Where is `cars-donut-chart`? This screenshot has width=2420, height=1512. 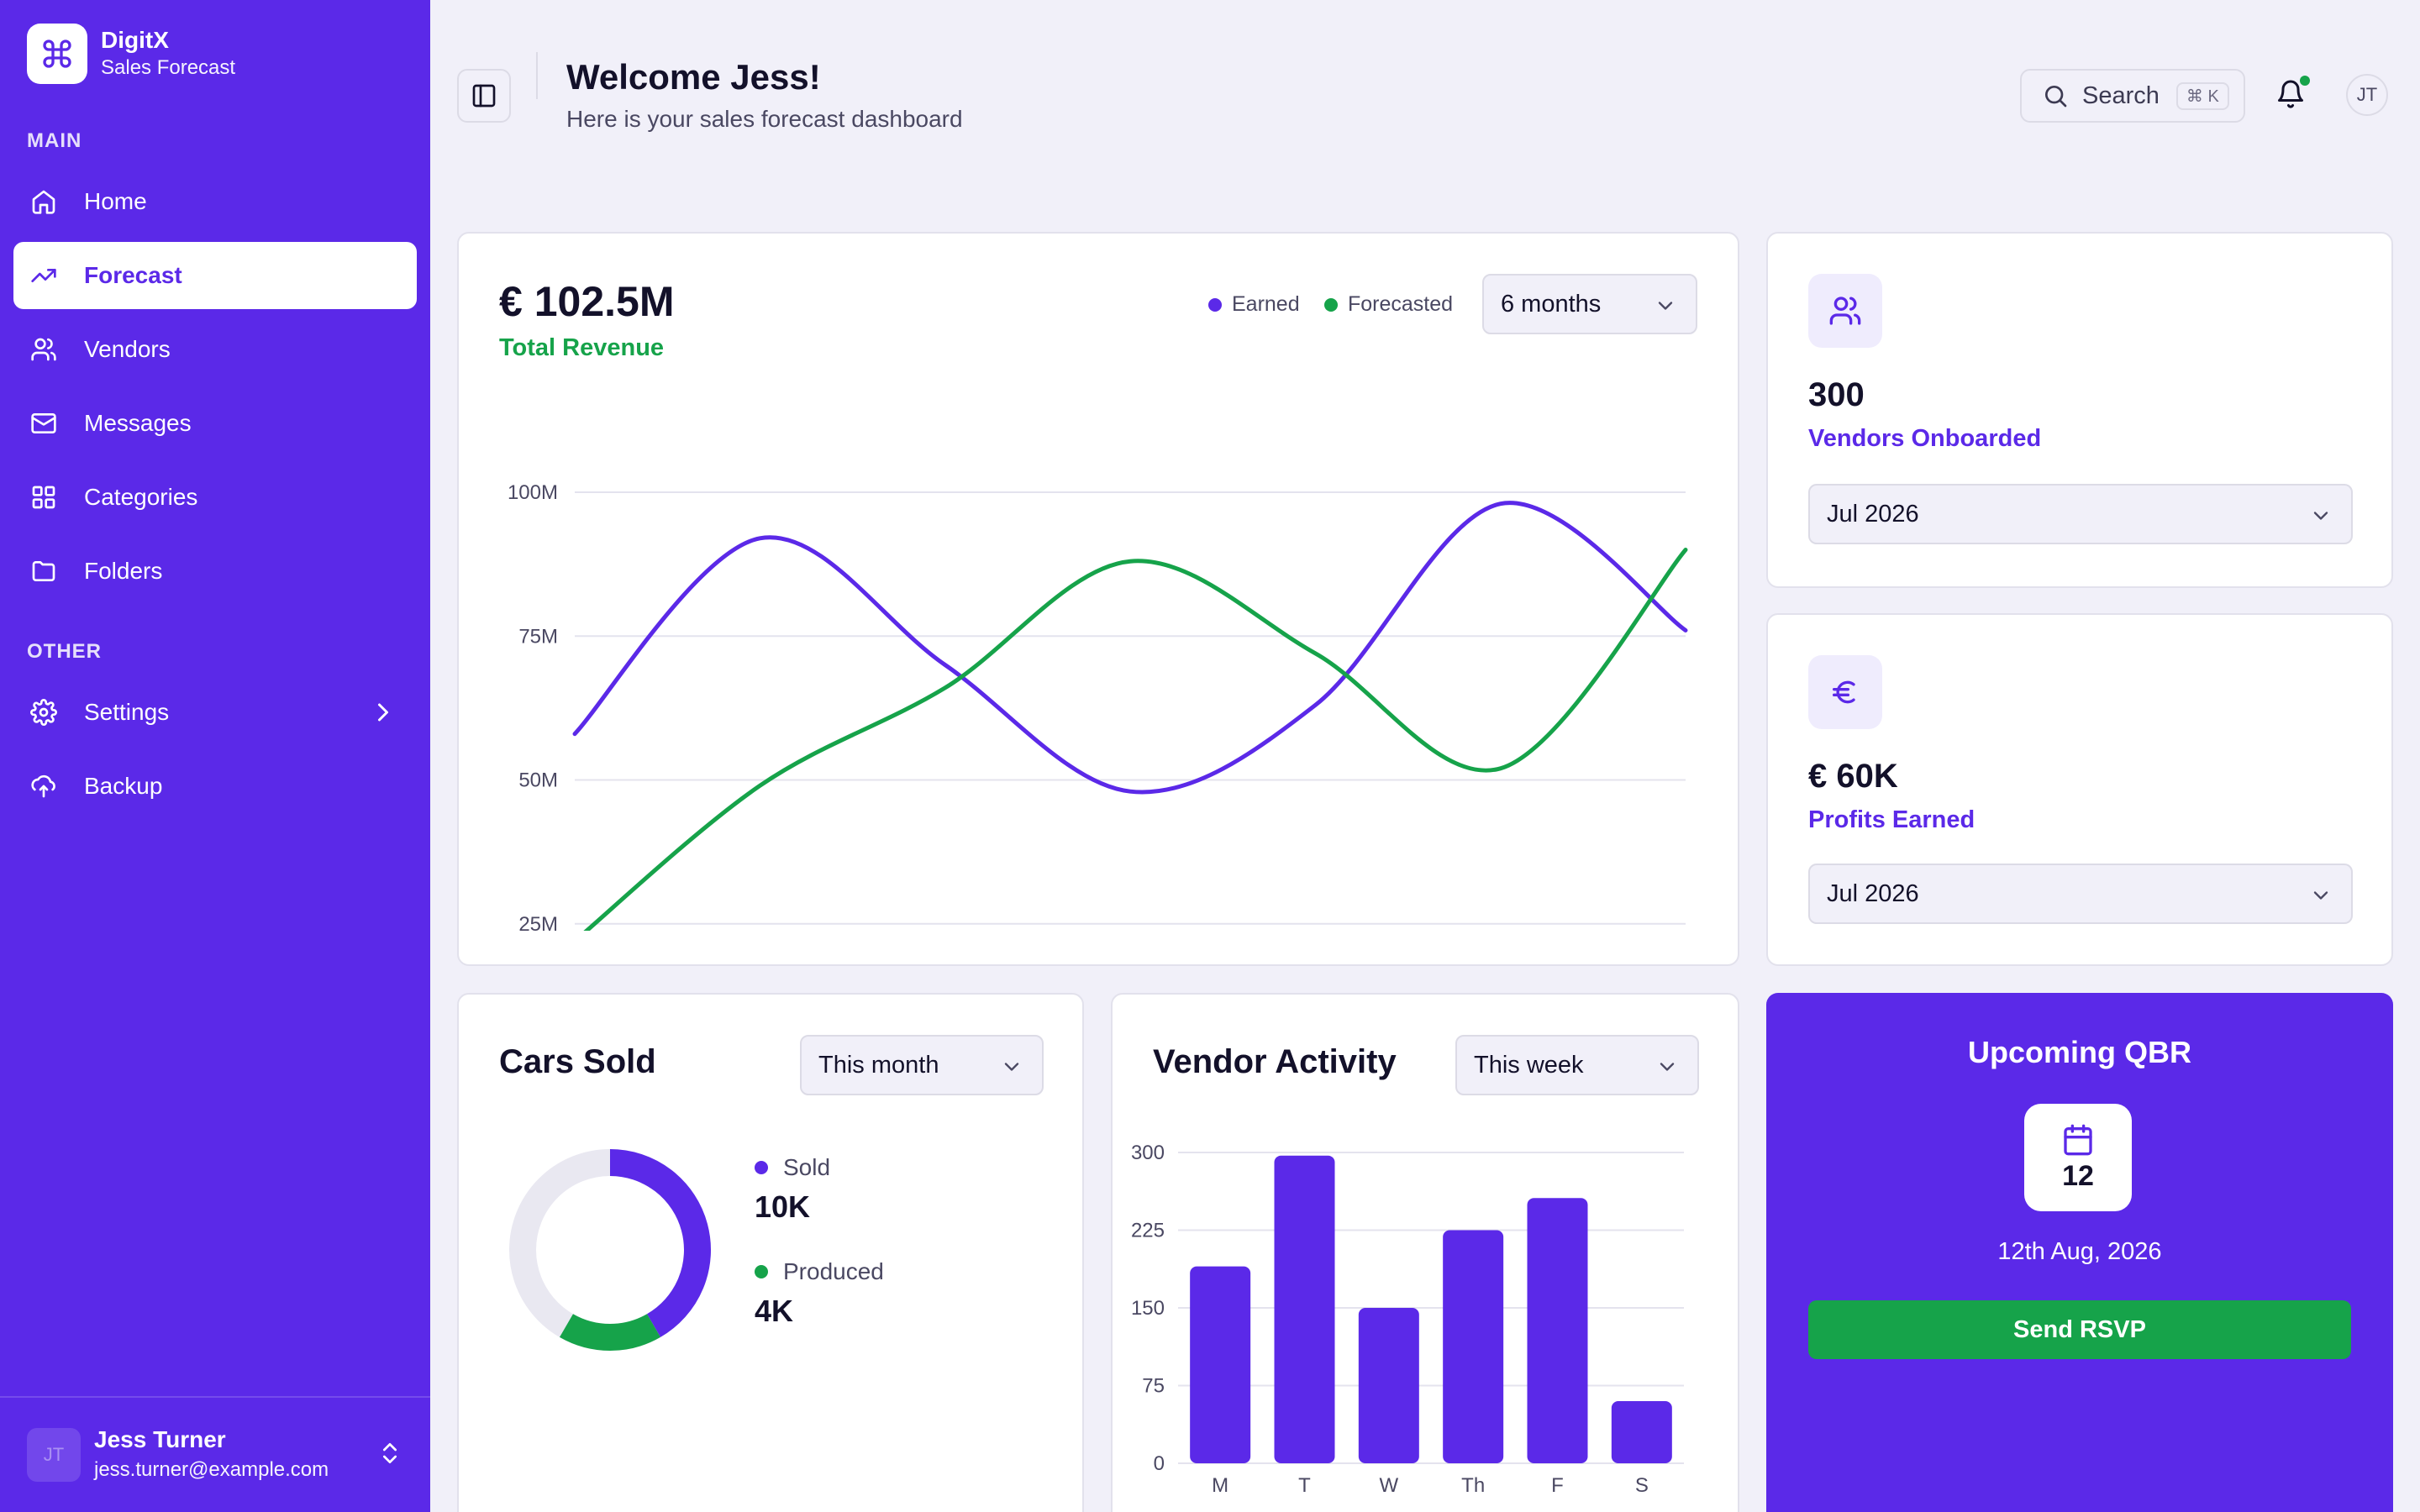
cars-donut-chart is located at coordinates (610, 1250).